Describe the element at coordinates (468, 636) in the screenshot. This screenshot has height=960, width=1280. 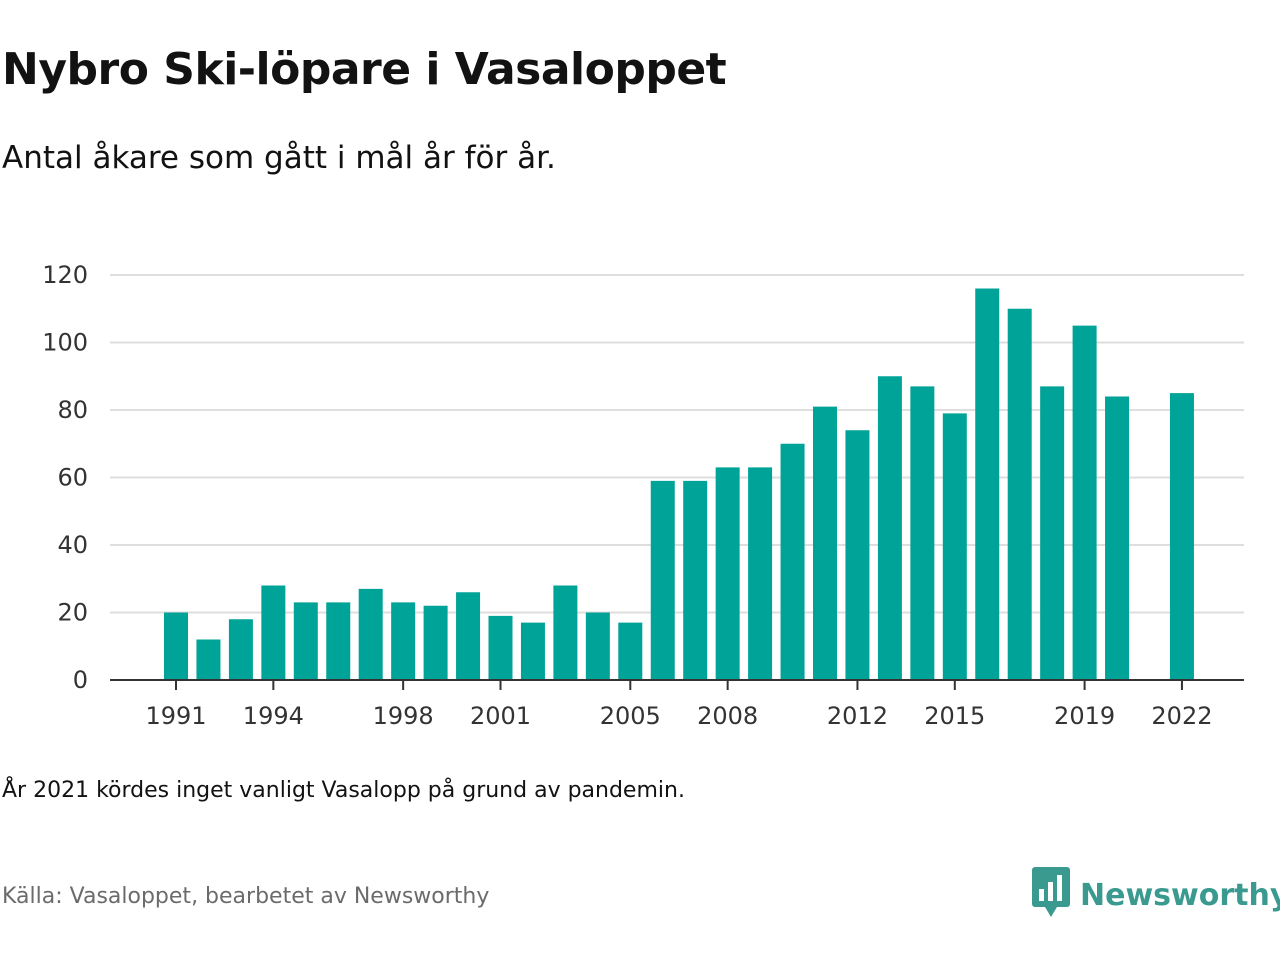
I see `bar-2000` at that location.